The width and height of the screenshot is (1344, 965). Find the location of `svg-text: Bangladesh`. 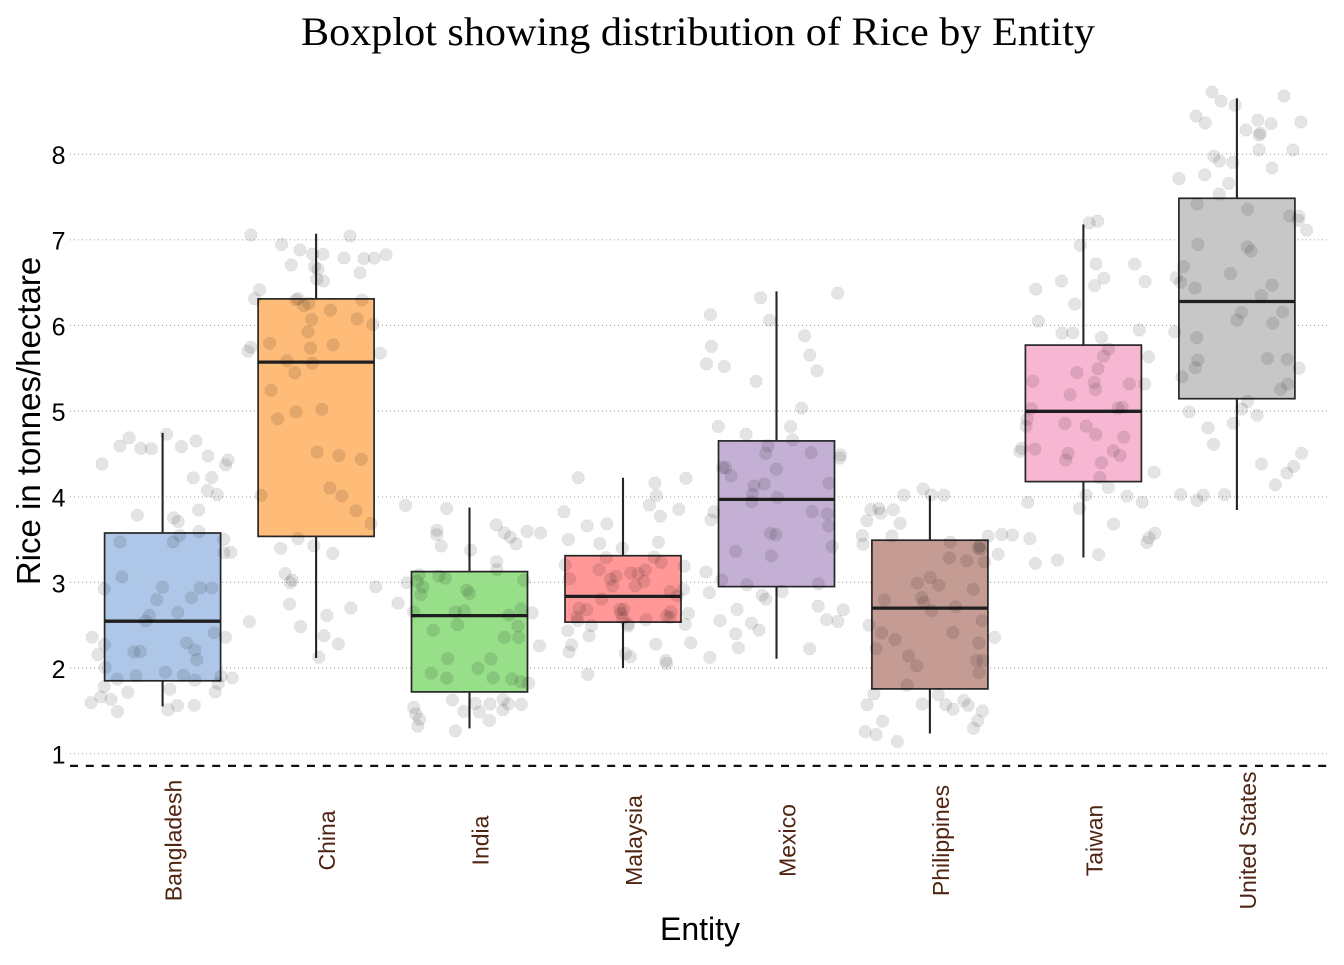

svg-text: Bangladesh is located at coordinates (174, 841).